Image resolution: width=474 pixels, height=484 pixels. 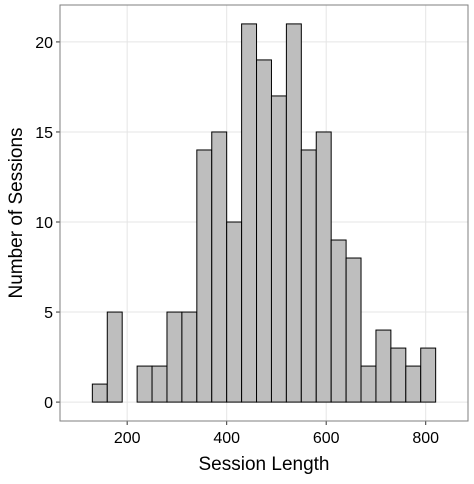 What do you see at coordinates (326, 438) in the screenshot?
I see `x-tick-label: 600` at bounding box center [326, 438].